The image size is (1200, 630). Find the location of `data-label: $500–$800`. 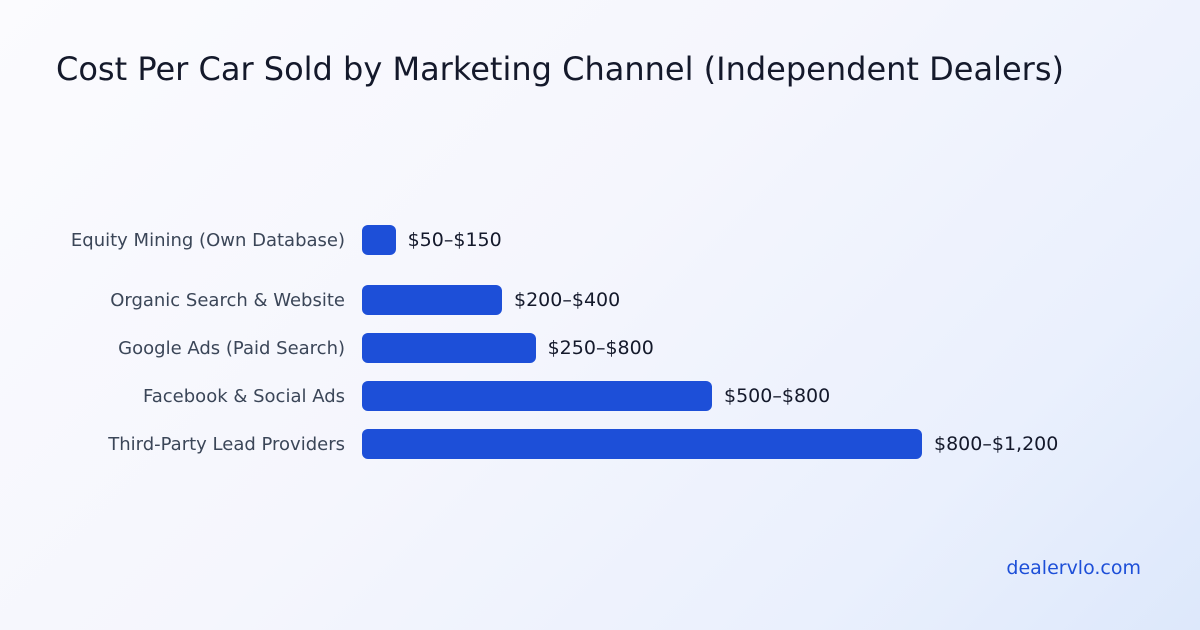

data-label: $500–$800 is located at coordinates (777, 396).